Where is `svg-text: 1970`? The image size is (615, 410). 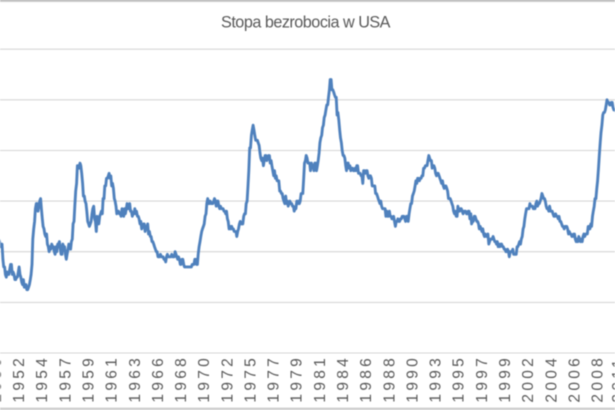 svg-text: 1970 is located at coordinates (204, 379).